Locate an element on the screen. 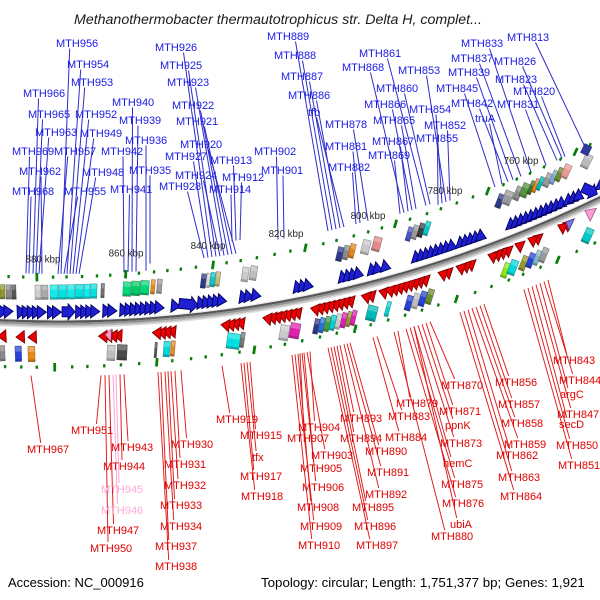  svg-text: MTH908 is located at coordinates (318, 508).